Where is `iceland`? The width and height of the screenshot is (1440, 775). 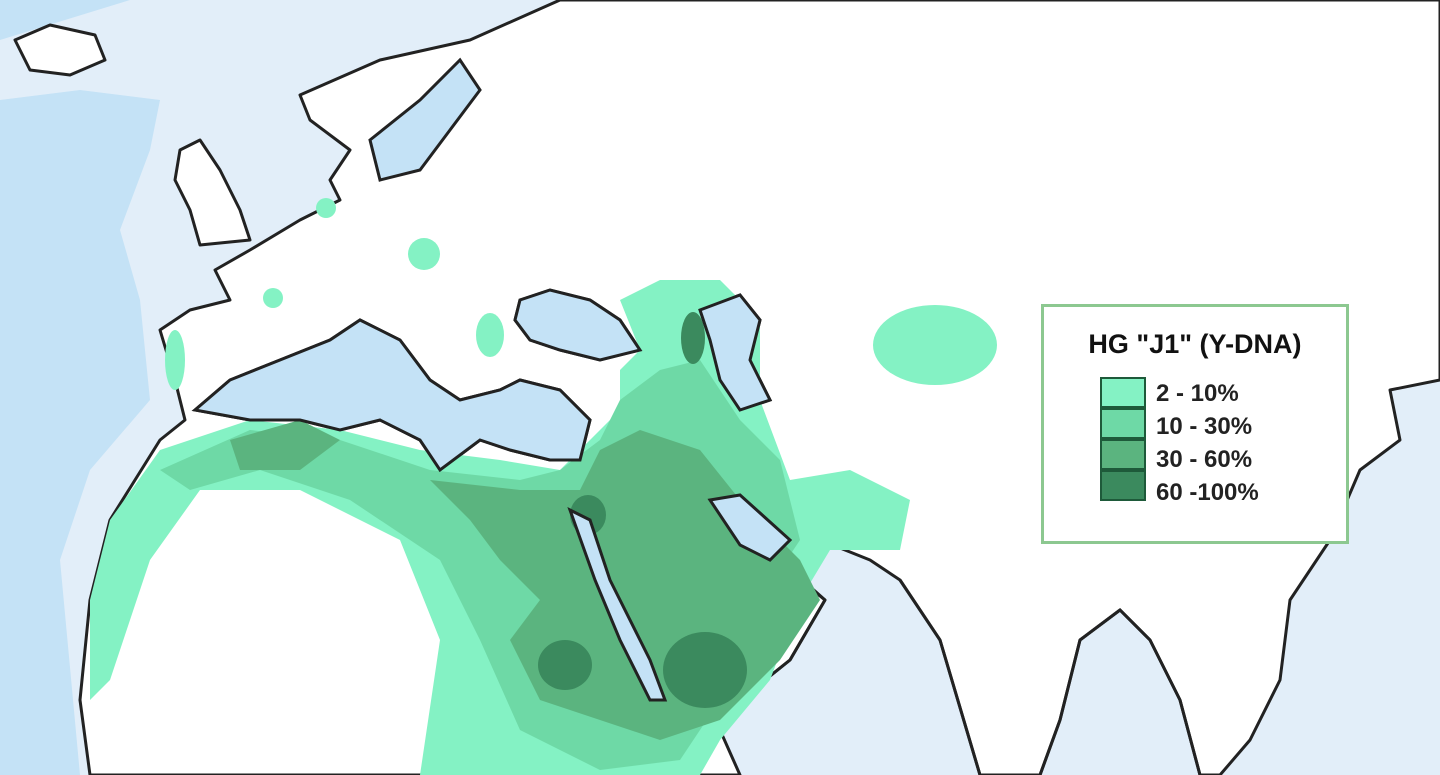
iceland is located at coordinates (60, 50).